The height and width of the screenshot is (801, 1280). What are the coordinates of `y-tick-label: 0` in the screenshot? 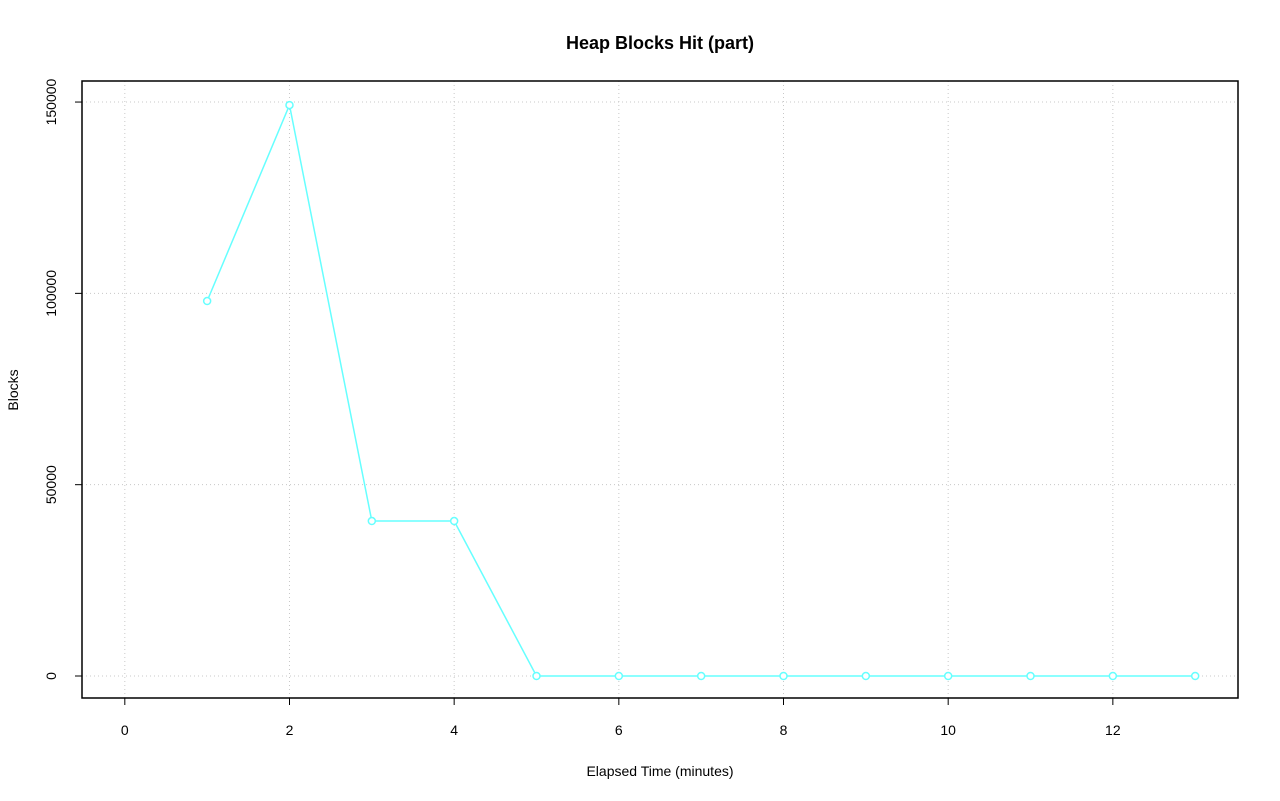 It's located at (51, 676).